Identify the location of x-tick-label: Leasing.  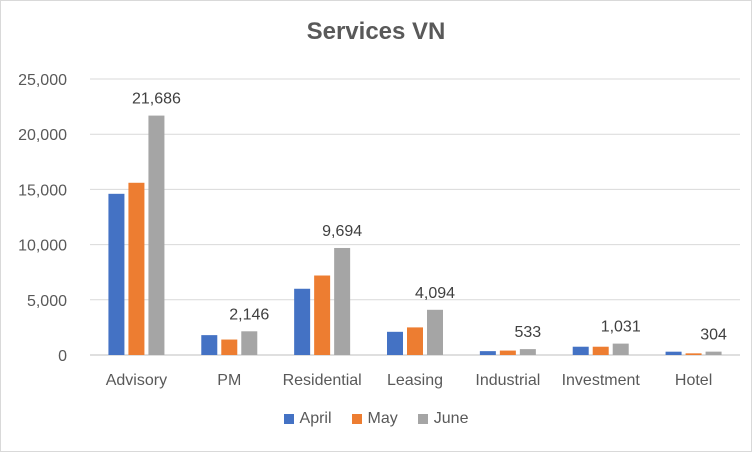
(415, 380).